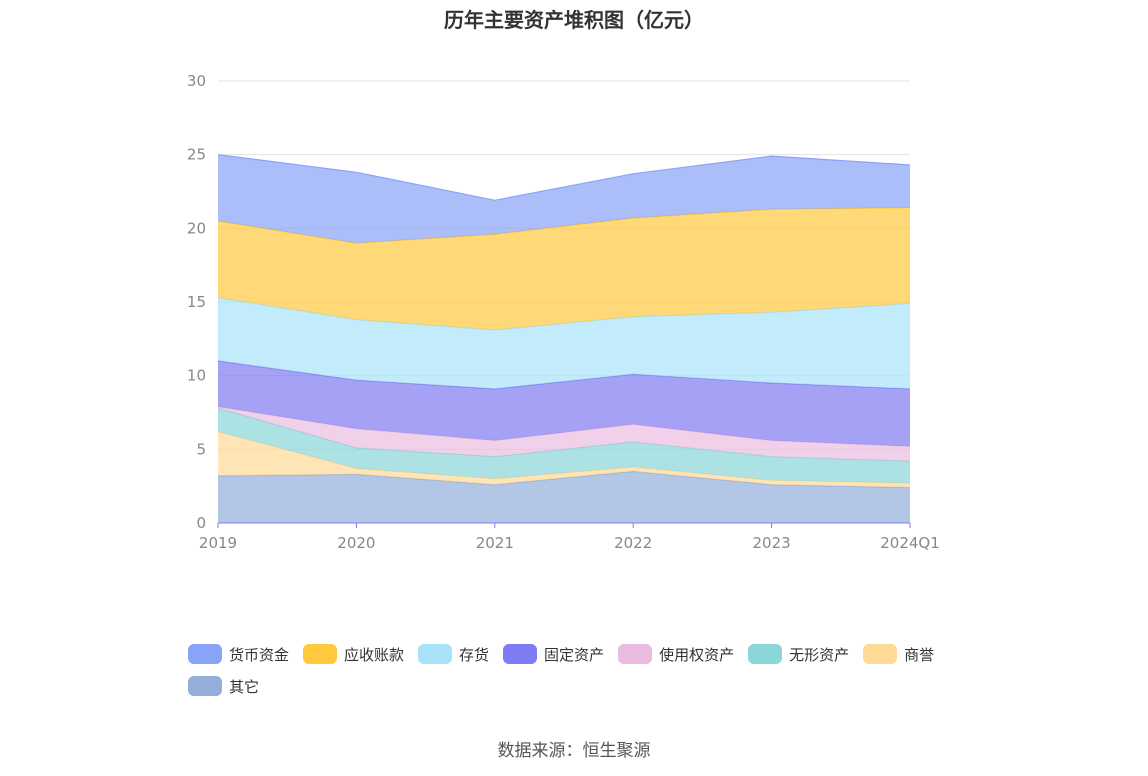  What do you see at coordinates (474, 654) in the screenshot?
I see `legend-label: 存货` at bounding box center [474, 654].